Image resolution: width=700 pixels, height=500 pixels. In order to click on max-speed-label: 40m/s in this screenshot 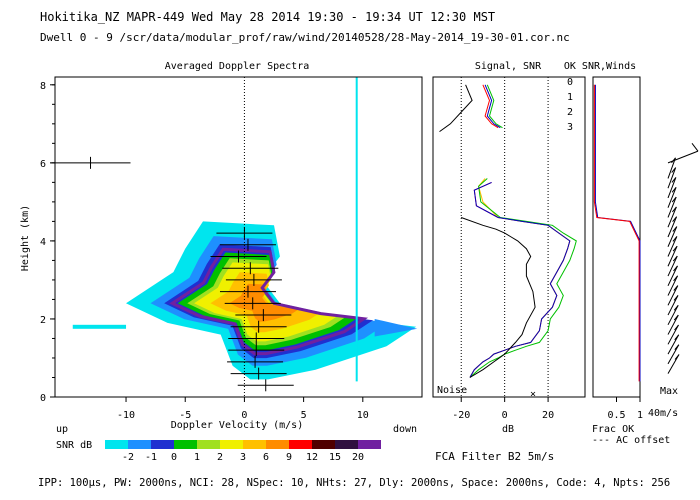, I will do `click(663, 413)`.